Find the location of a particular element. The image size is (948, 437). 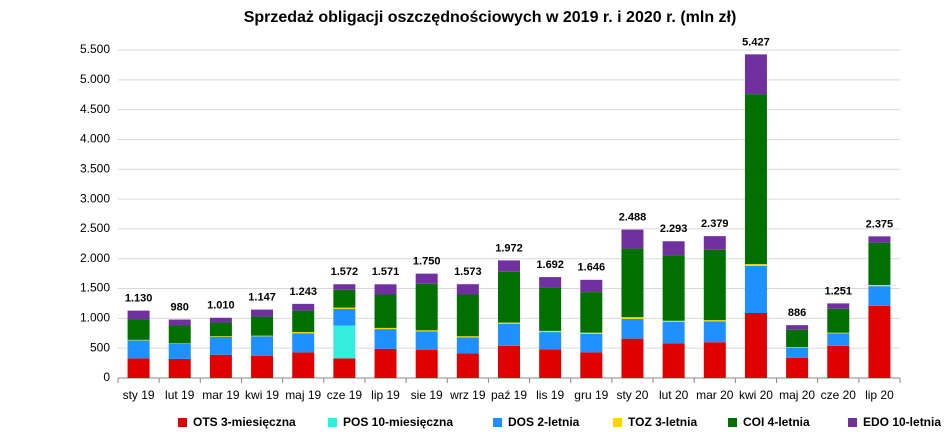

legend-label: COI 4-letnia is located at coordinates (776, 422).